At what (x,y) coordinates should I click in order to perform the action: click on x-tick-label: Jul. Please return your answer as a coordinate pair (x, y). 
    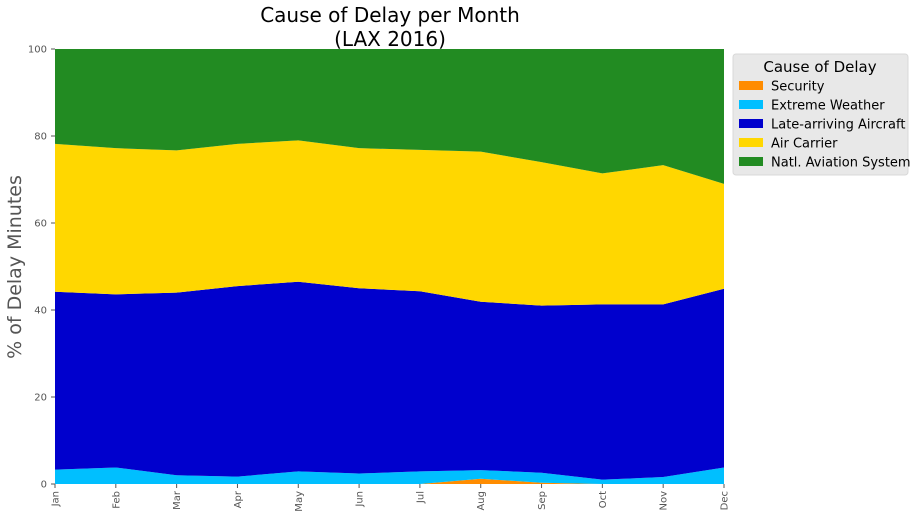
    Looking at the image, I should click on (420, 497).